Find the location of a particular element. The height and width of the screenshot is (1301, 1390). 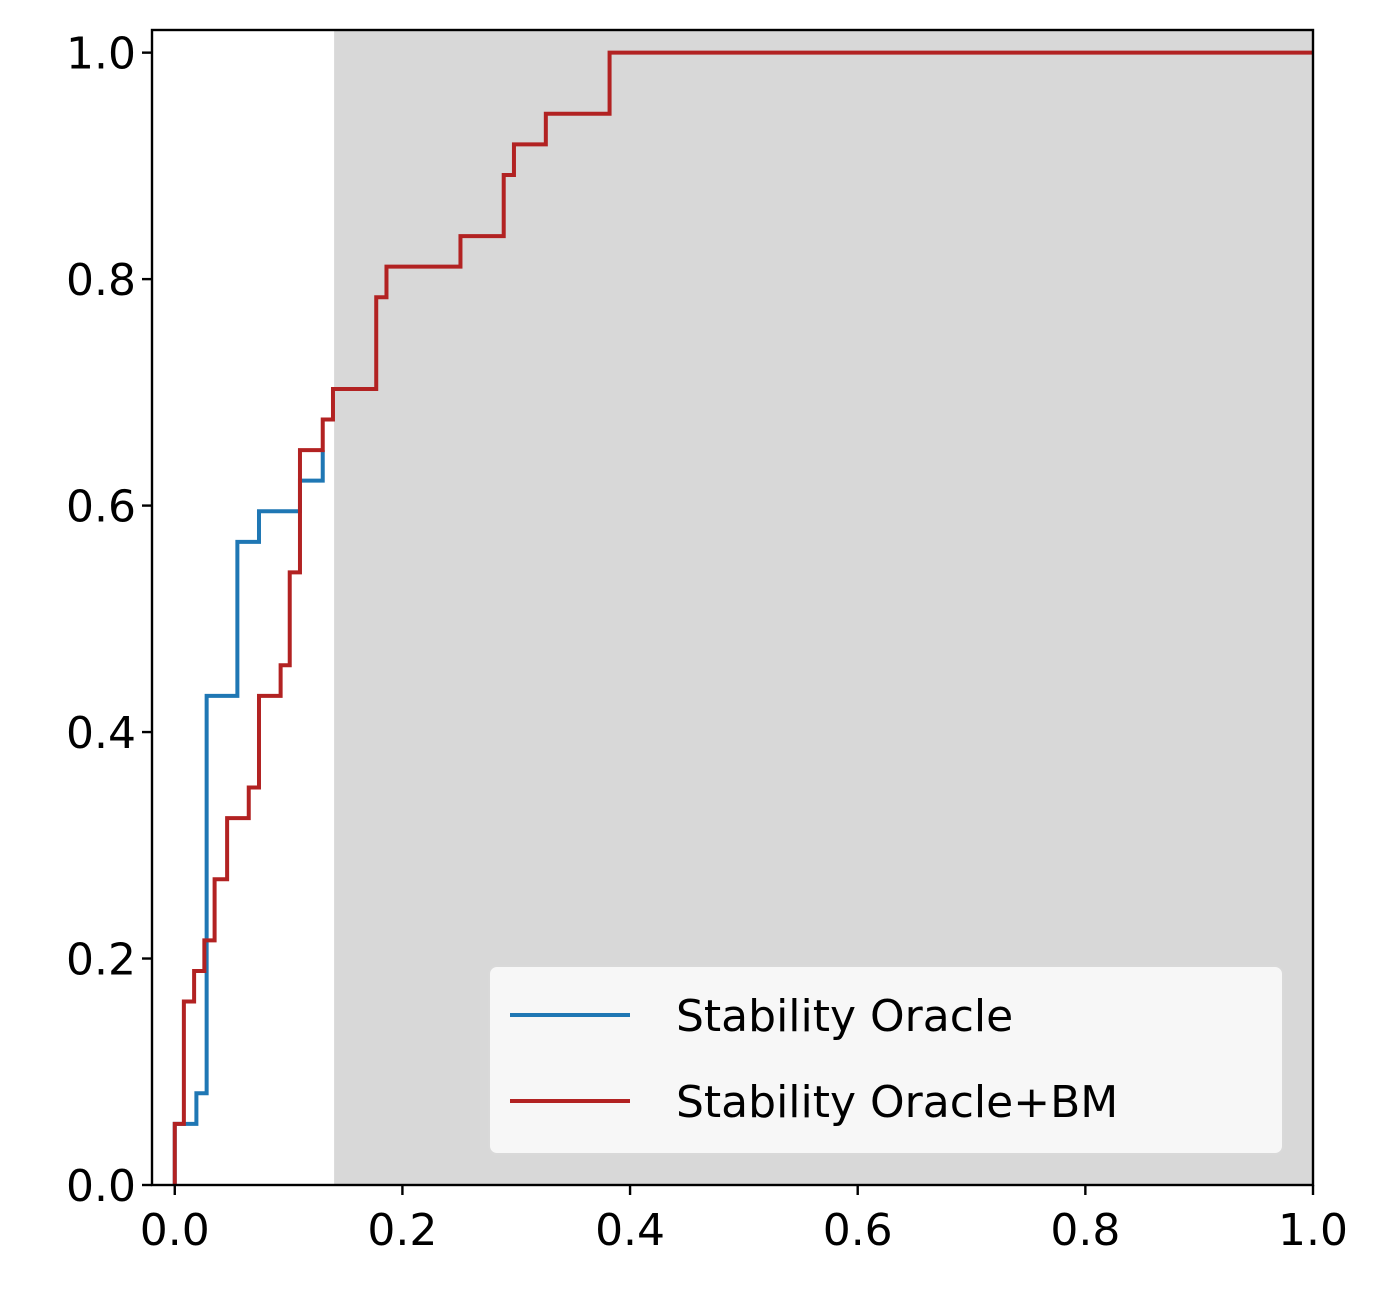

x-tick-label: 0.2 is located at coordinates (402, 1230).